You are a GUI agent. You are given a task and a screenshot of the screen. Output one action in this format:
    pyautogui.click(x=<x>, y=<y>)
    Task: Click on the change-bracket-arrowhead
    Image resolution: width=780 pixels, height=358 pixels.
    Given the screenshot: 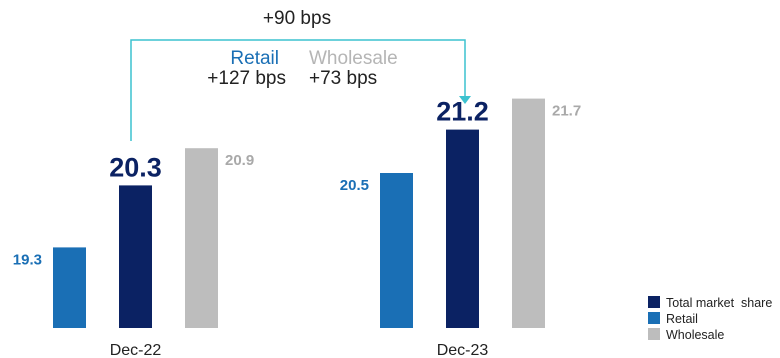 What is the action you would take?
    pyautogui.click(x=465, y=100)
    